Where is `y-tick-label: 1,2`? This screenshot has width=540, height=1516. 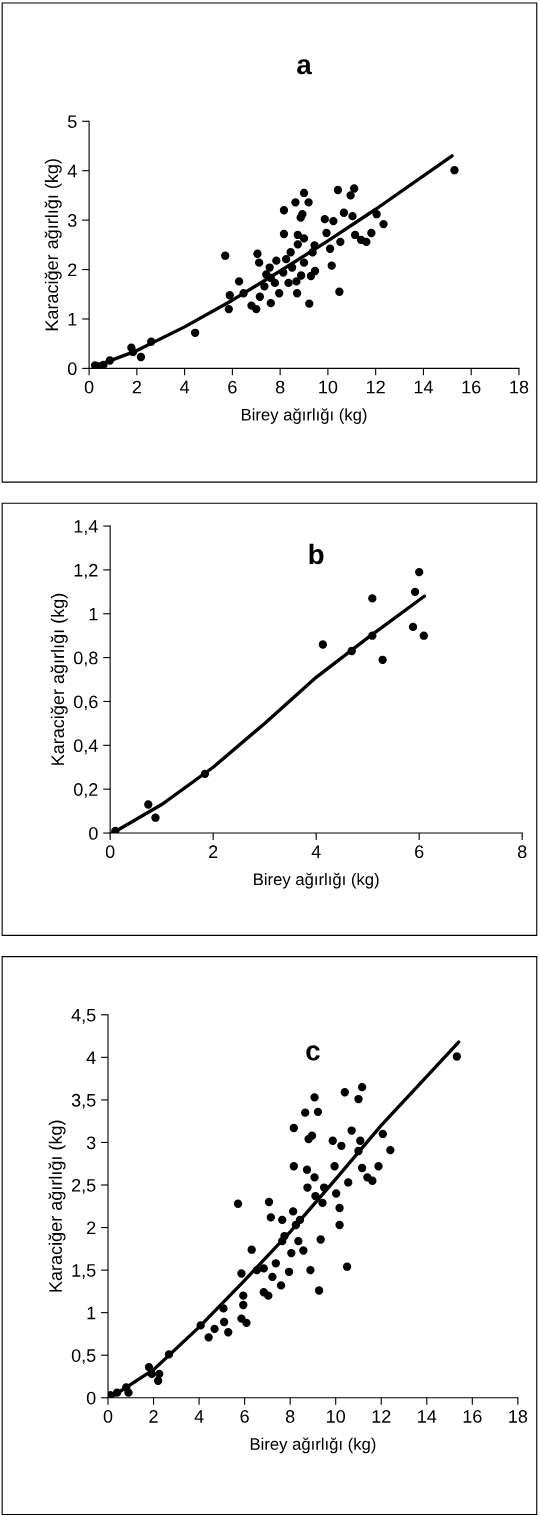 y-tick-label: 1,2 is located at coordinates (86, 571).